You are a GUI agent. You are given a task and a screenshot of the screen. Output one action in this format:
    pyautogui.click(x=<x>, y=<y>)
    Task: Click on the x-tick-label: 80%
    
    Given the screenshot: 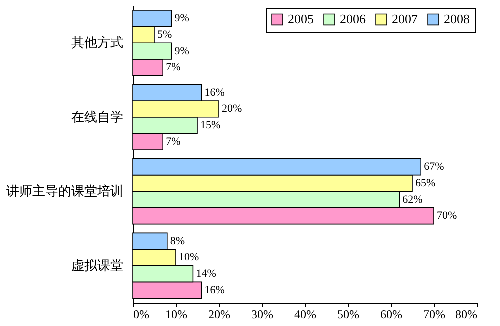 What is the action you would take?
    pyautogui.click(x=467, y=315)
    